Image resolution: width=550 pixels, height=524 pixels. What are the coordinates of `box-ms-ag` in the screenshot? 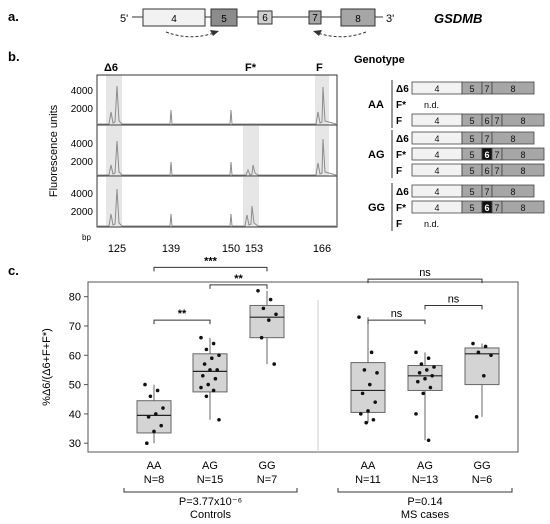 It's located at (425, 396).